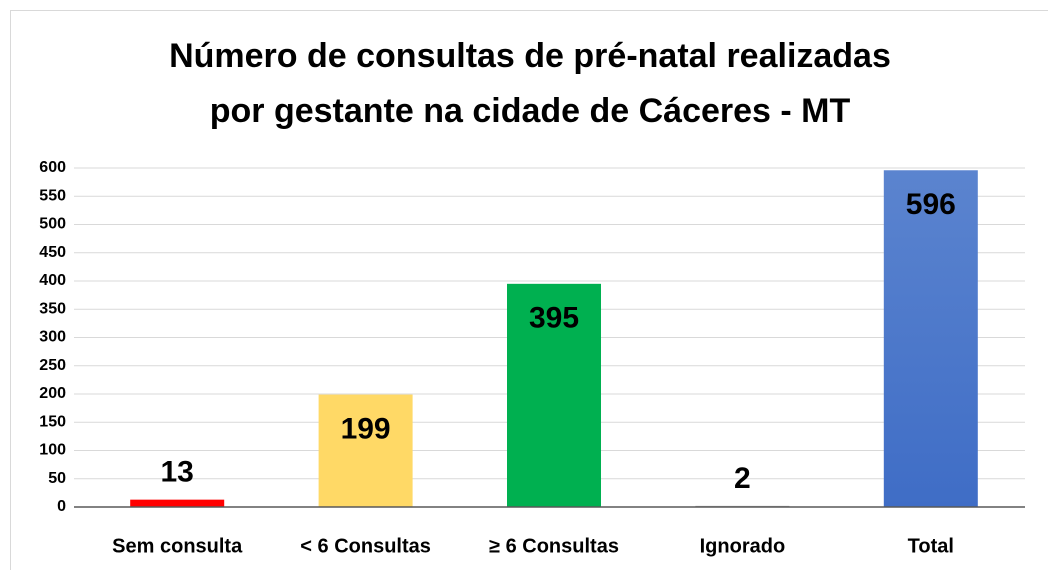  What do you see at coordinates (743, 546) in the screenshot?
I see `x-tick-label: Ignorado` at bounding box center [743, 546].